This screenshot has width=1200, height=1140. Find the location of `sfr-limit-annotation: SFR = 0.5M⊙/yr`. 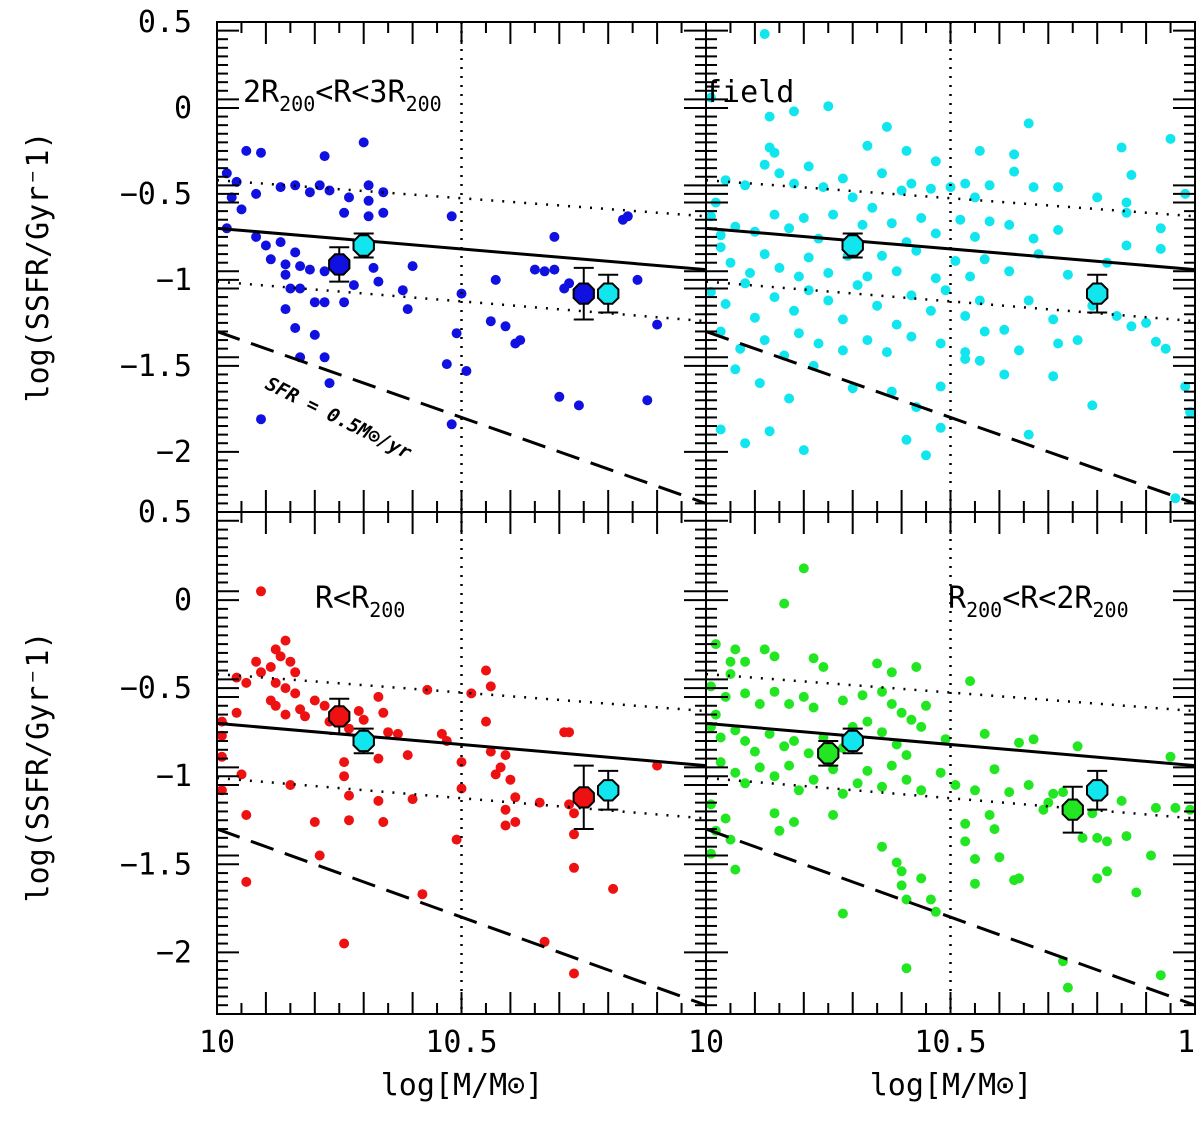

sfr-limit-annotation: SFR = 0.5M⊙/yr is located at coordinates (339, 418).